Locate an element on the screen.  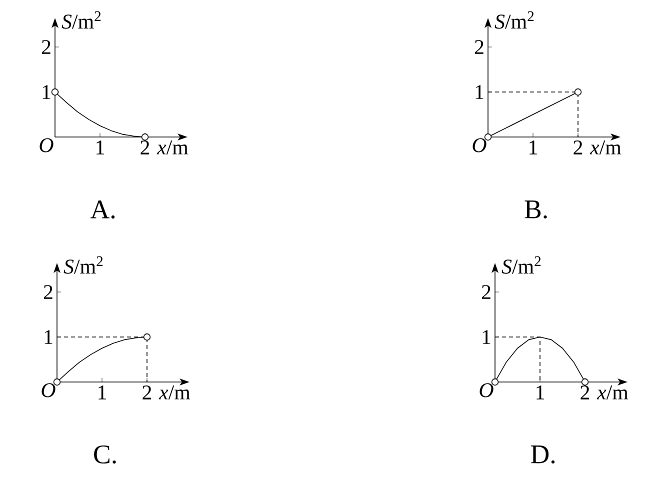
text: A. is located at coordinates (102, 209).